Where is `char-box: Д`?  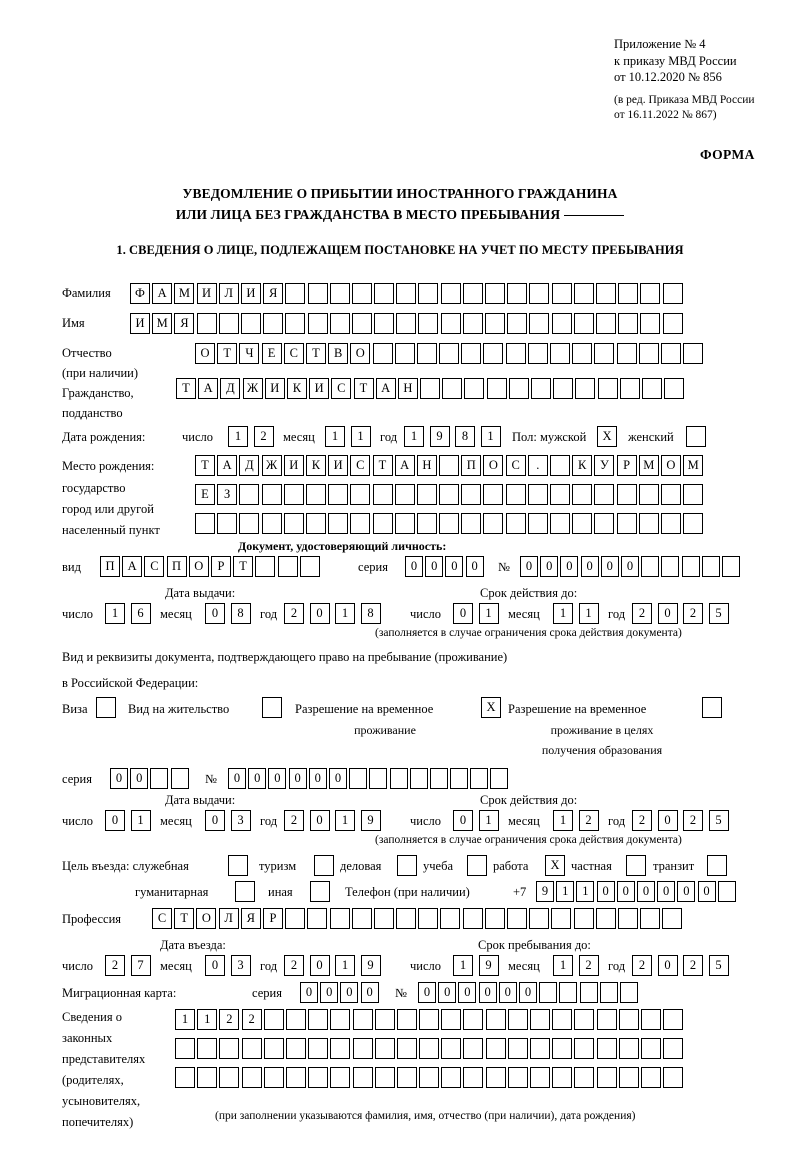
char-box: Д is located at coordinates (230, 388).